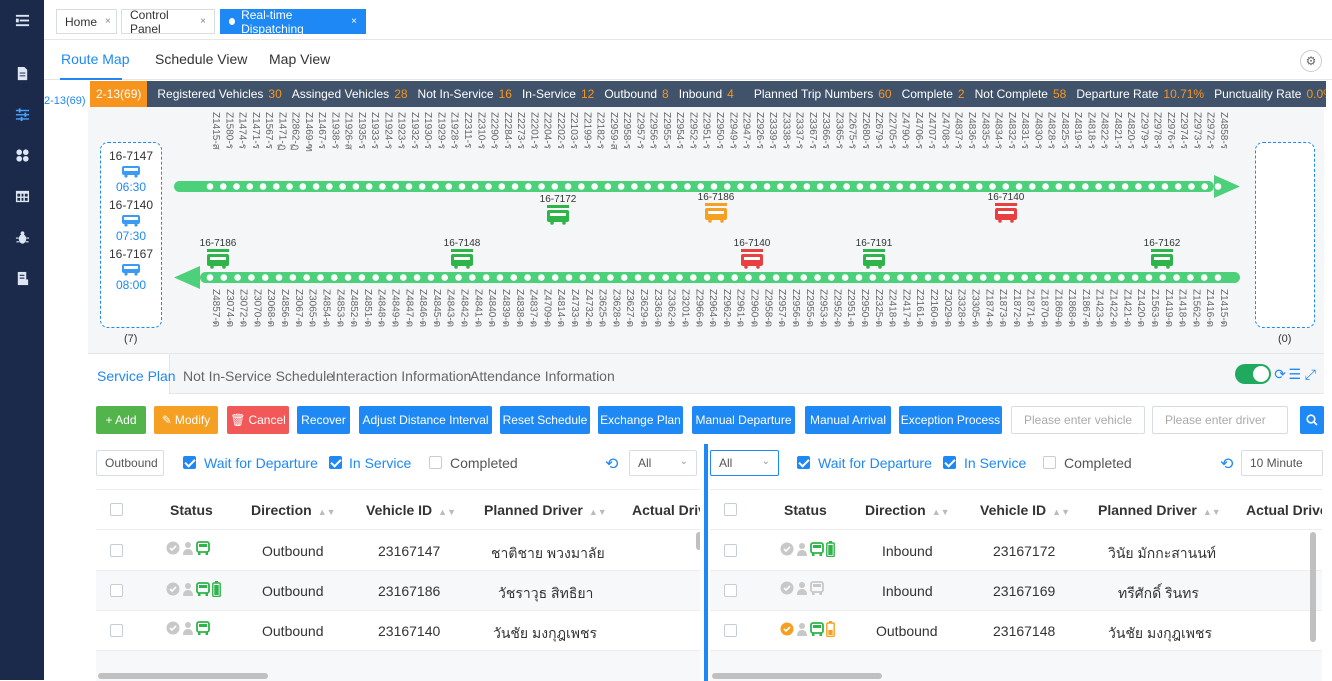 Image resolution: width=1332 pixels, height=681 pixels. What do you see at coordinates (22, 20) in the screenshot?
I see `menu-icon` at bounding box center [22, 20].